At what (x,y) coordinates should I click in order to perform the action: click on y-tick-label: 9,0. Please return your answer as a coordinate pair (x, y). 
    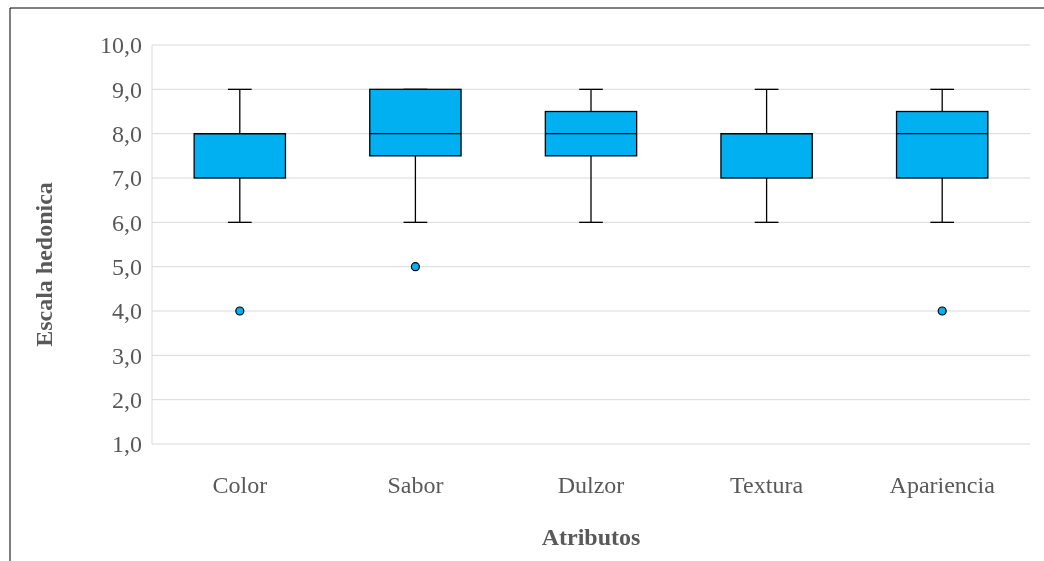
    Looking at the image, I should click on (127, 89).